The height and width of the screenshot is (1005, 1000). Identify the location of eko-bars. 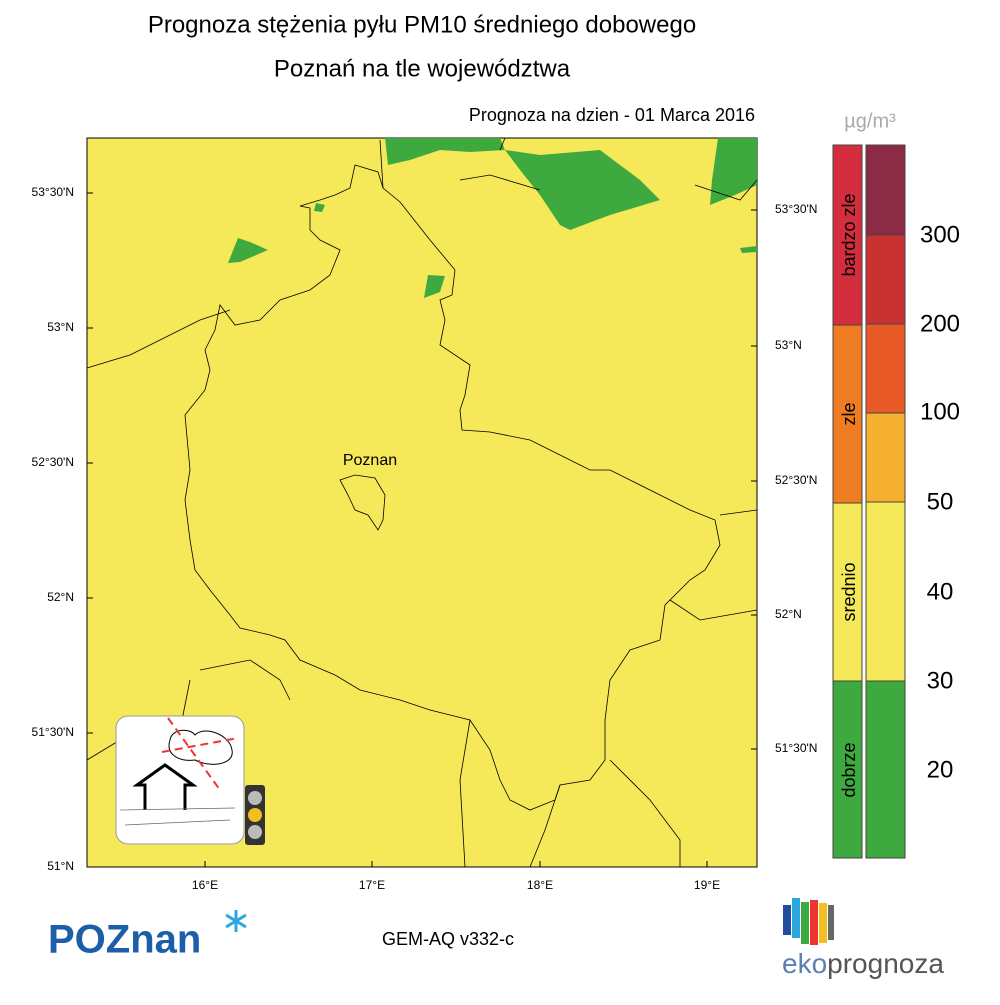
(808, 921).